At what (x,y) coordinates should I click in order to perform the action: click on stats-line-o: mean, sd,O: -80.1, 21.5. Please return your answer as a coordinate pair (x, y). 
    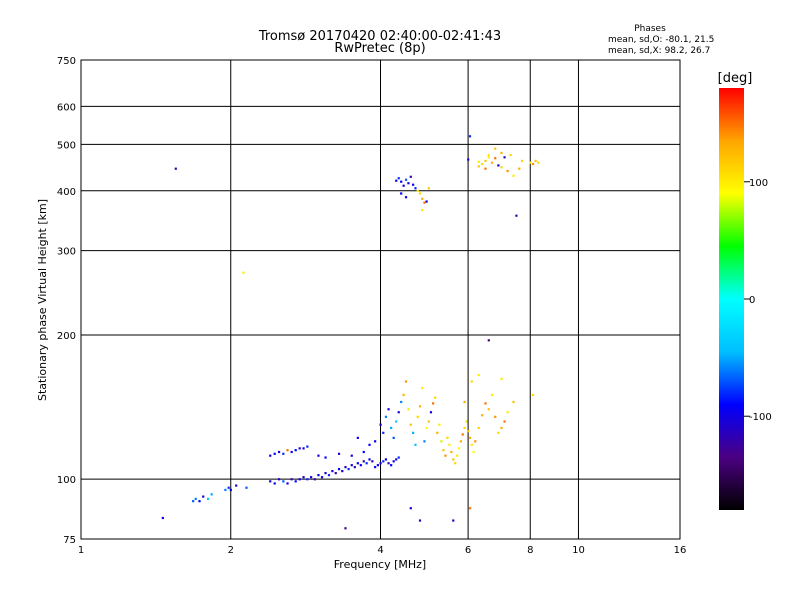
    Looking at the image, I should click on (661, 40).